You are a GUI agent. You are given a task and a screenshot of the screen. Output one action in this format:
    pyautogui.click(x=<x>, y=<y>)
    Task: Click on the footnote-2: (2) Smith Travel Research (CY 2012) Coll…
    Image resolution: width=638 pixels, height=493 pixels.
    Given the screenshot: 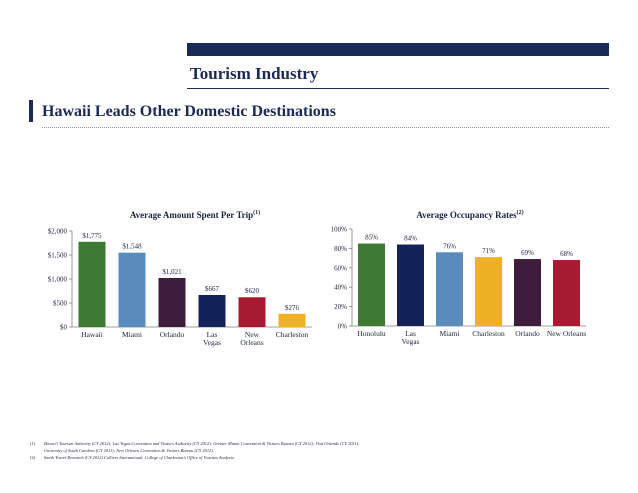 What is the action you would take?
    pyautogui.click(x=325, y=457)
    